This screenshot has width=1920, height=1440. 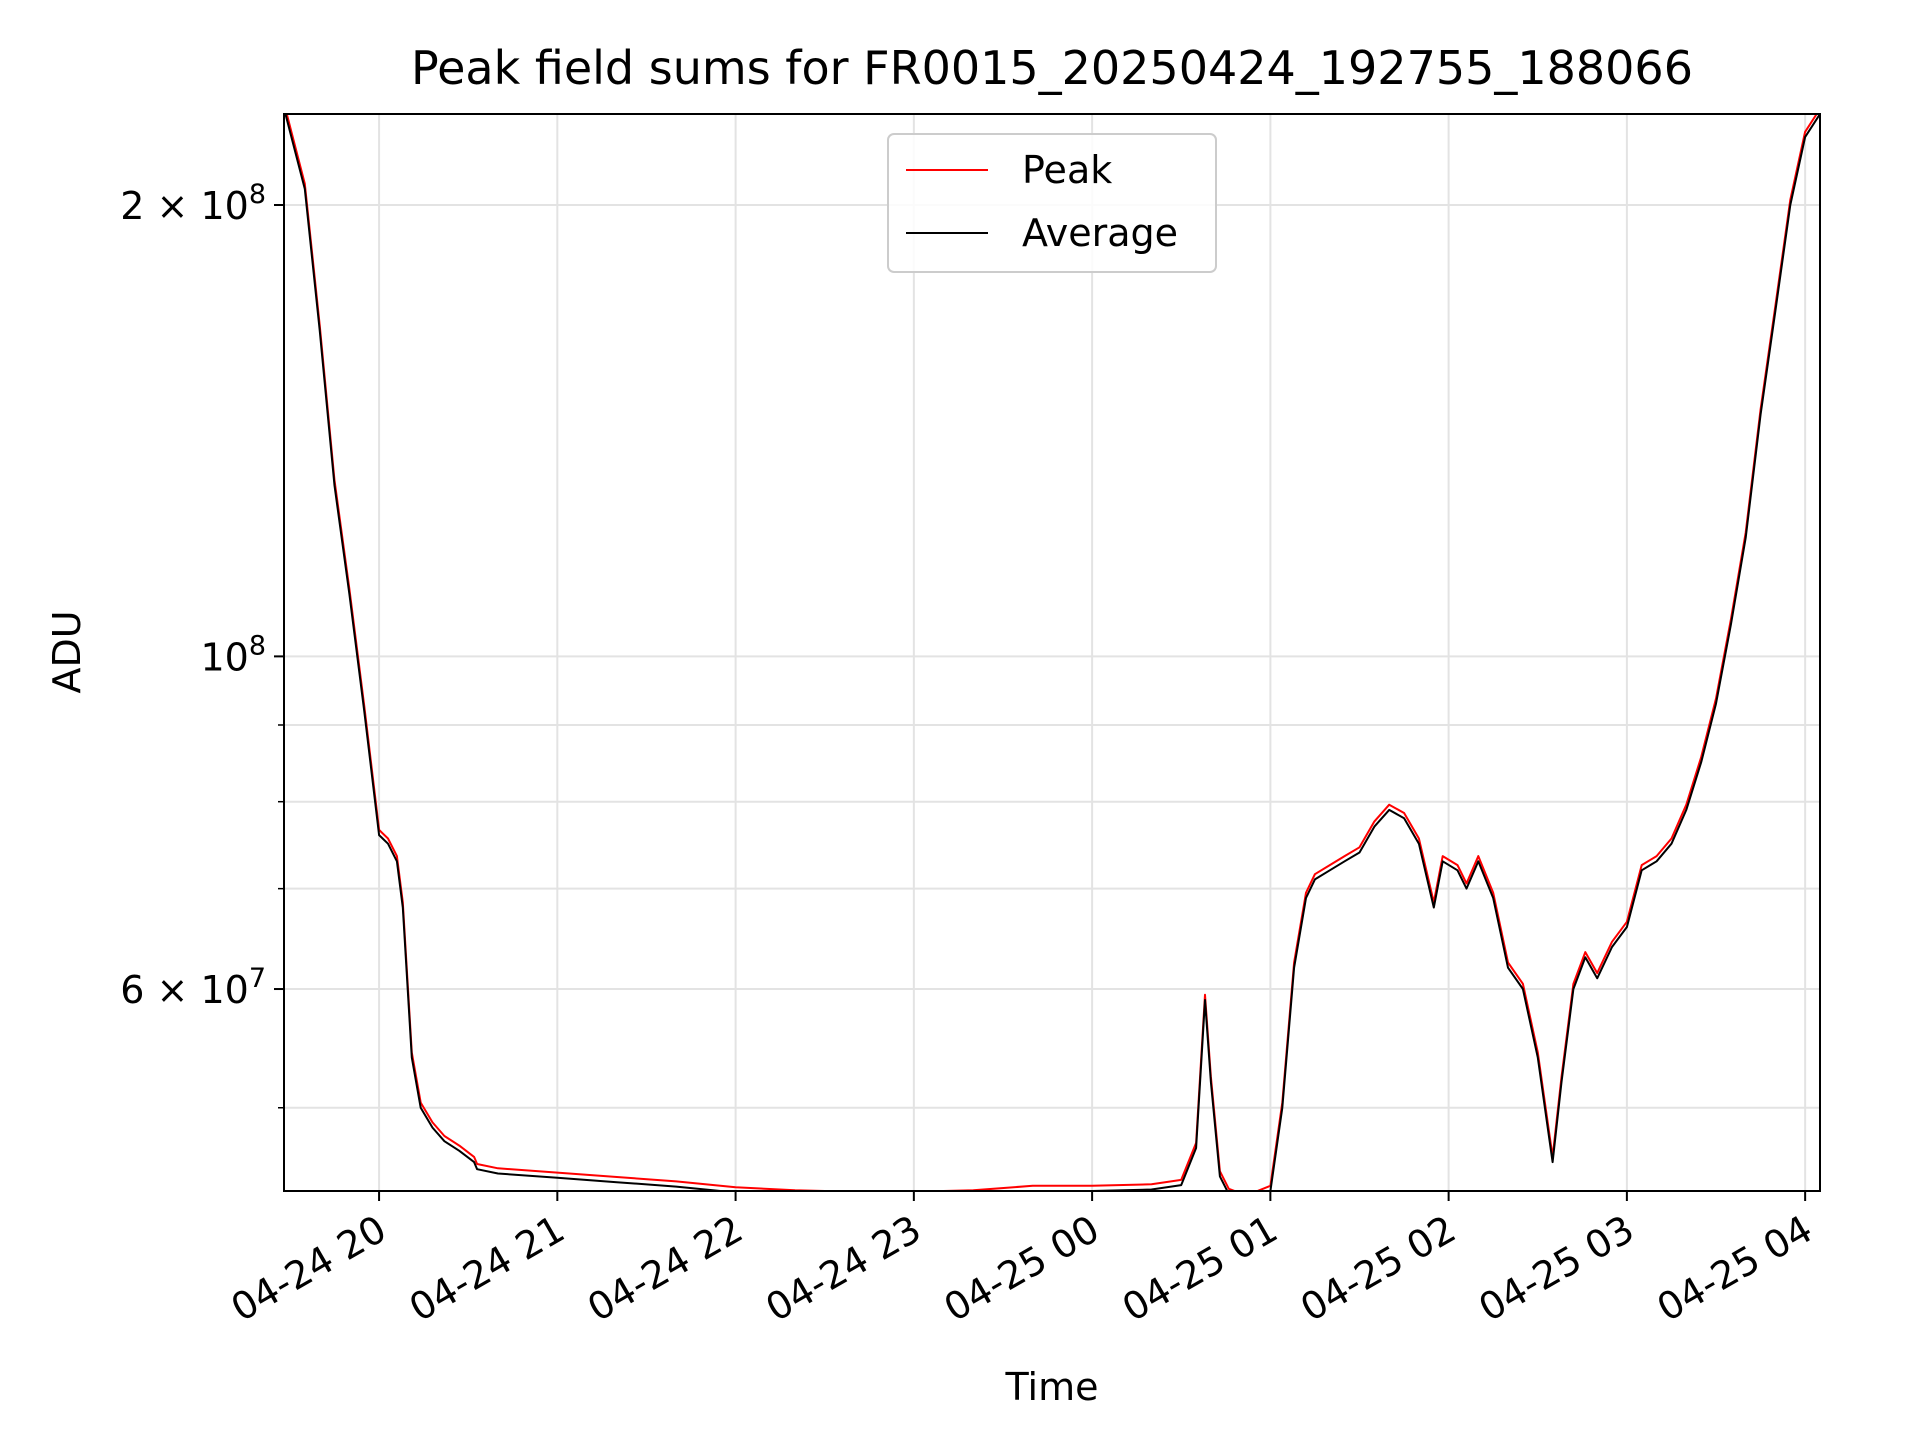 What do you see at coordinates (1100, 233) in the screenshot?
I see `legend-label-average: Average` at bounding box center [1100, 233].